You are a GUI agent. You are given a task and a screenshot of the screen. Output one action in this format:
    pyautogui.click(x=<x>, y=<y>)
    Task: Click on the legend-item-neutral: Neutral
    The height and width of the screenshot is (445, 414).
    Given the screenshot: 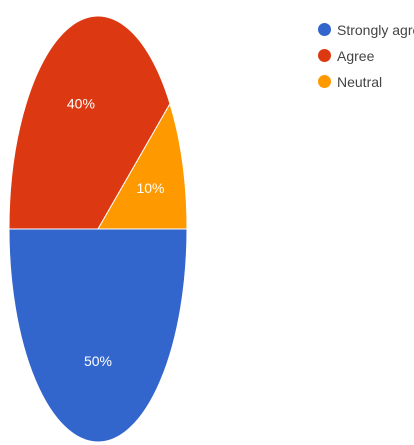 What is the action you would take?
    pyautogui.click(x=366, y=81)
    